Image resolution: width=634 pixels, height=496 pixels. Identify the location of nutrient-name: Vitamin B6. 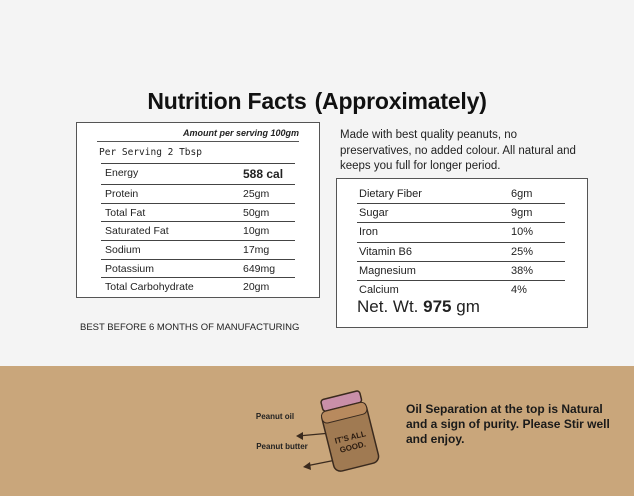
(385, 251).